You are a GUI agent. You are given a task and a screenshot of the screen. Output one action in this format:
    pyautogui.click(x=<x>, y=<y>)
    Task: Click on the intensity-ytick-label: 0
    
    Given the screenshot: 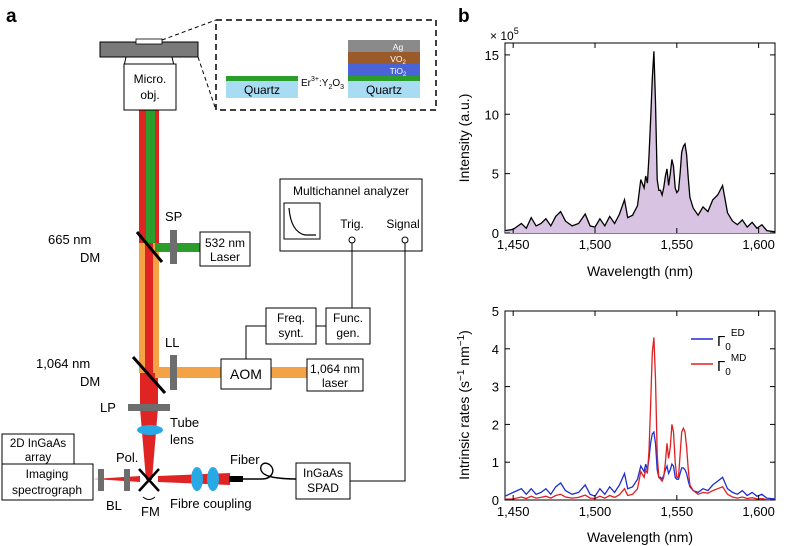 What is the action you would take?
    pyautogui.click(x=495, y=233)
    